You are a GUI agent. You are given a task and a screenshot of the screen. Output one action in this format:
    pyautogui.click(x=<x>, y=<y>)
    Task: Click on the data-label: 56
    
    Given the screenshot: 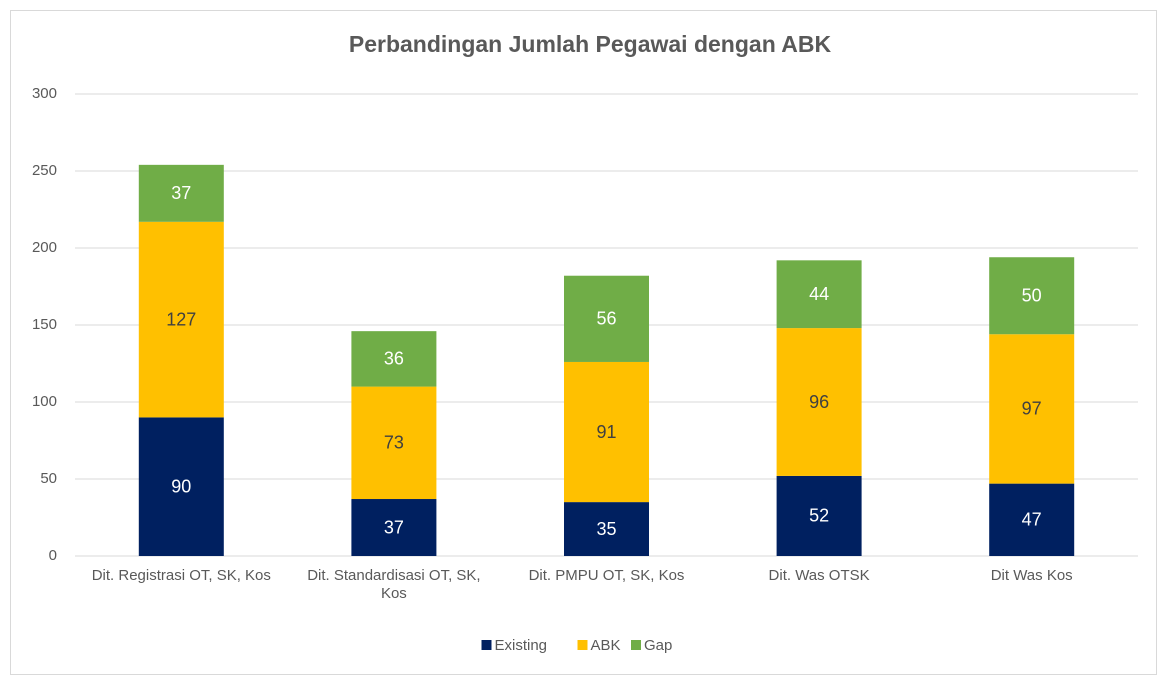 What is the action you would take?
    pyautogui.click(x=606, y=319)
    